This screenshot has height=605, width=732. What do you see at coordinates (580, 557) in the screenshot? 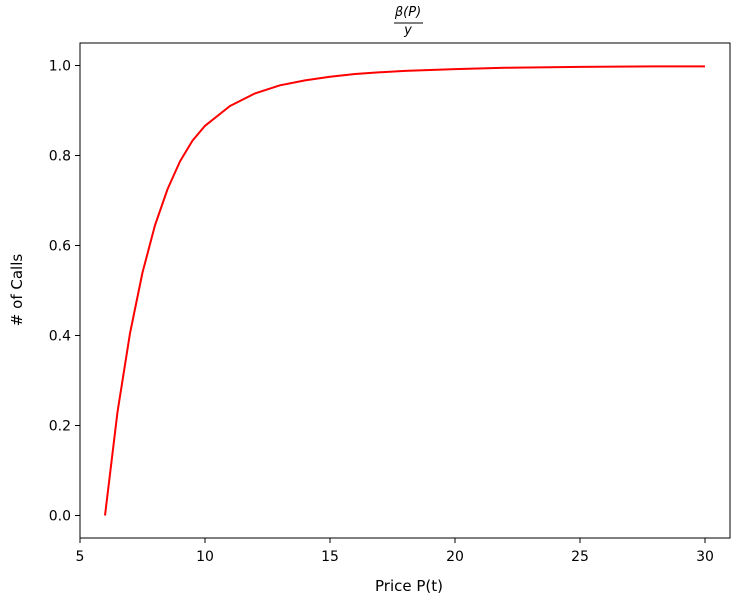
I see `x-tick-label: 25` at bounding box center [580, 557].